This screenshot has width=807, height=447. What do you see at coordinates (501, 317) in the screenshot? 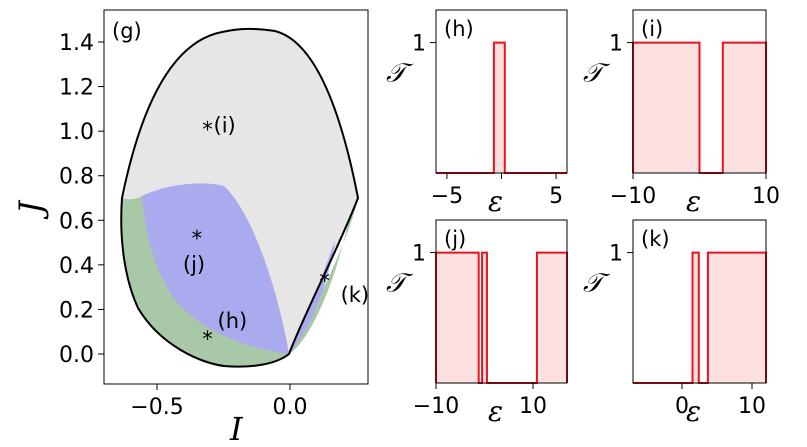
I see `transmission-step-line` at bounding box center [501, 317].